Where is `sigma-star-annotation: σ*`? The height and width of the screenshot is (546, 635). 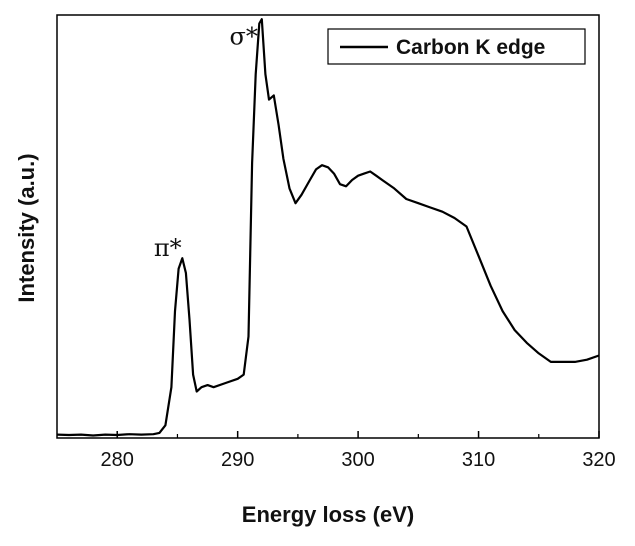 sigma-star-annotation: σ* is located at coordinates (243, 37).